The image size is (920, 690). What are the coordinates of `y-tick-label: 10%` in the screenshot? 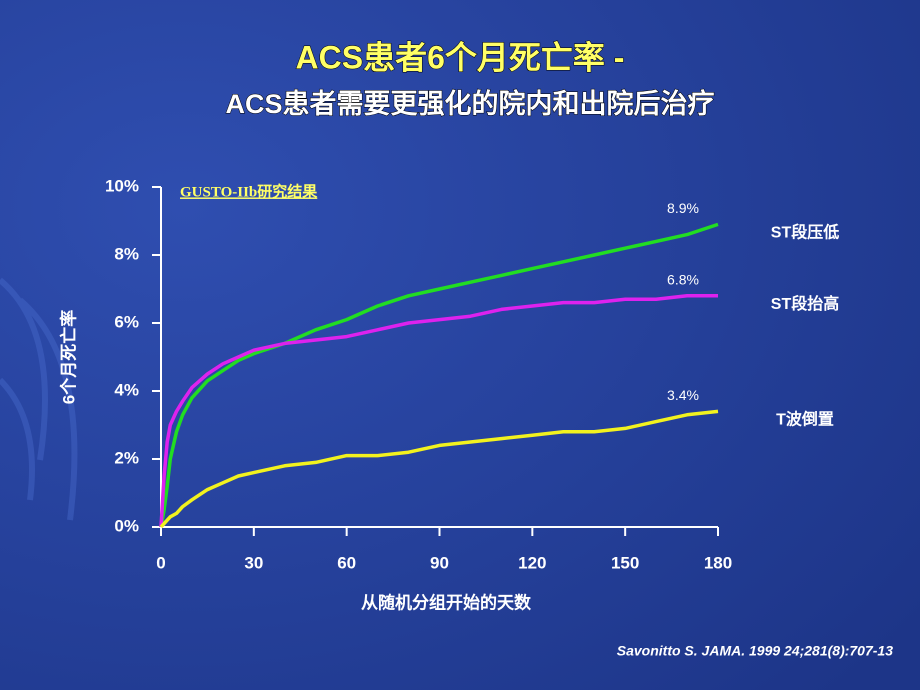 It's located at (122, 185).